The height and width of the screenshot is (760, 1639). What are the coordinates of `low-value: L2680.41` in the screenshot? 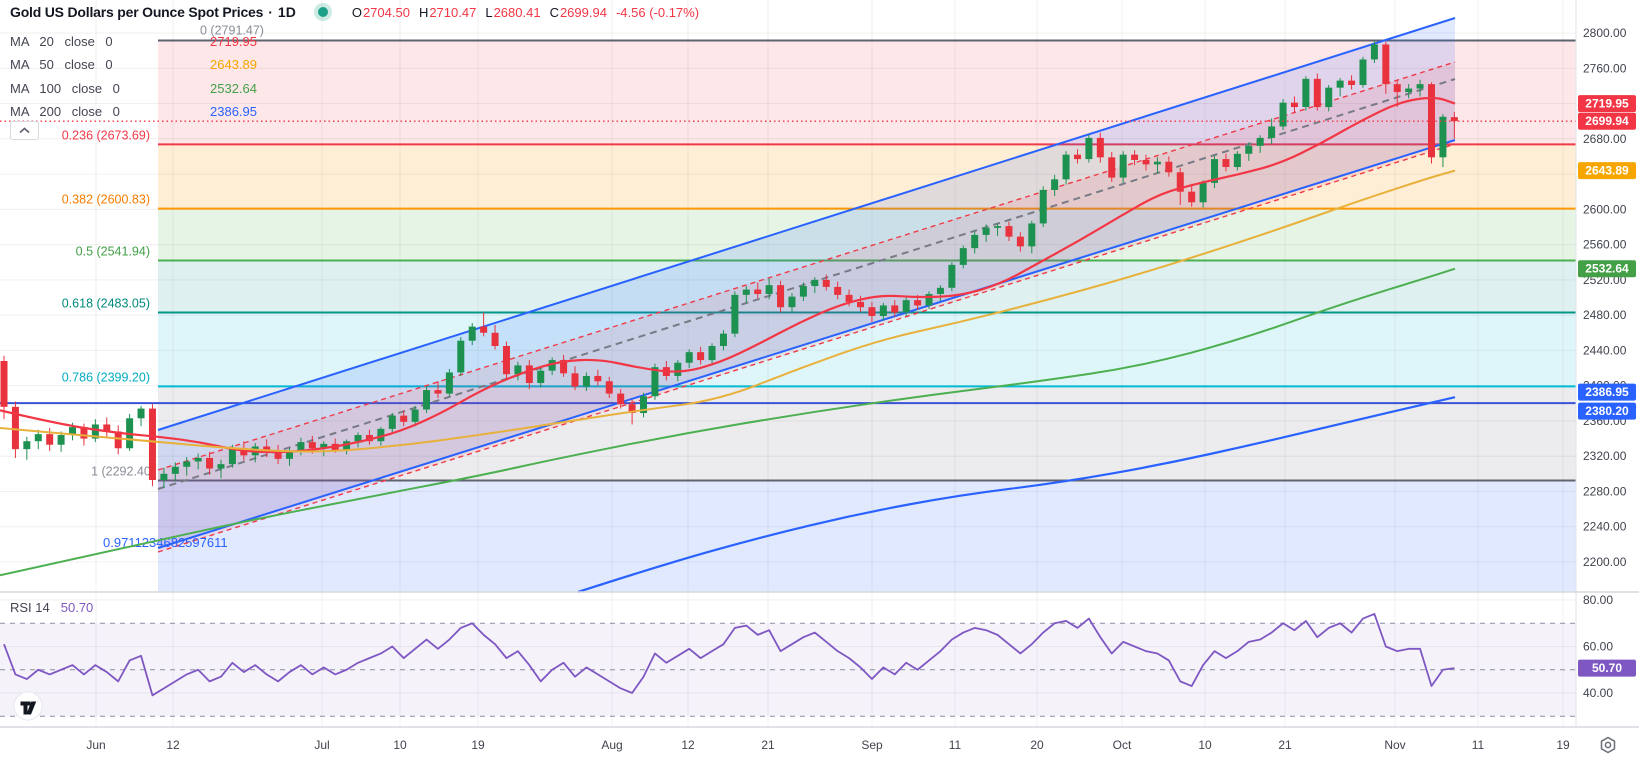 It's located at (513, 12).